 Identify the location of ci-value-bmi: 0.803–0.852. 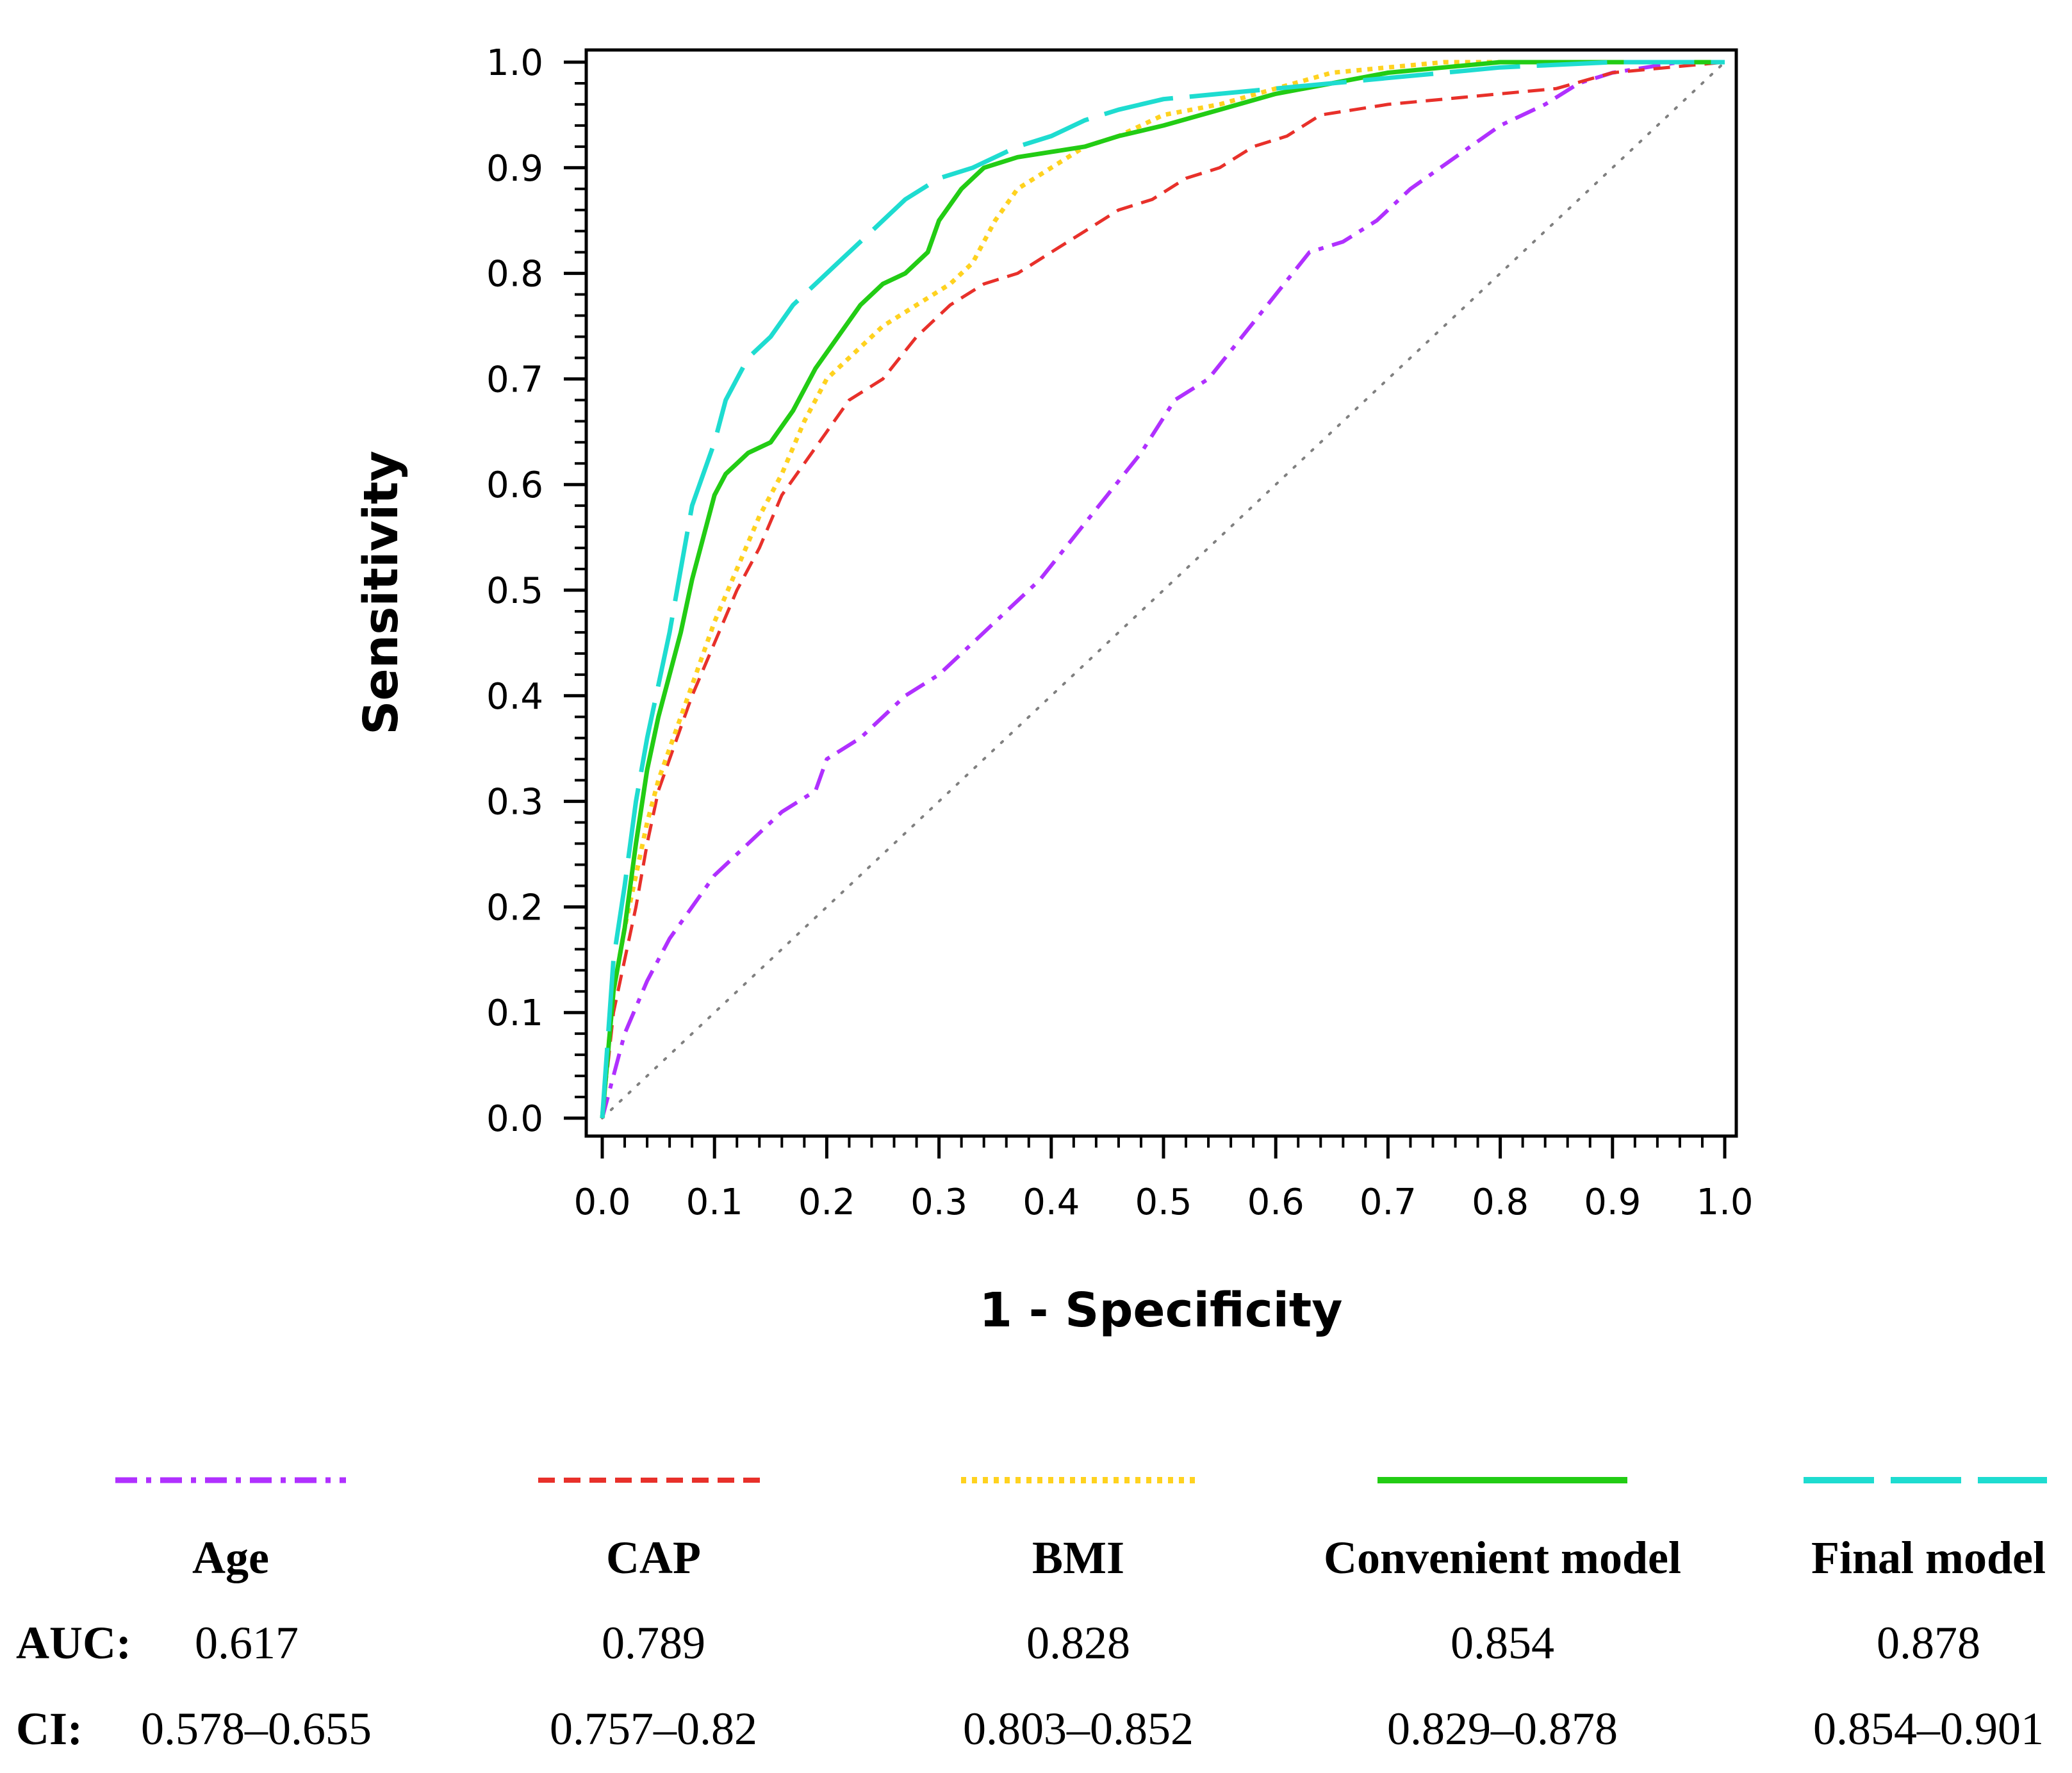
(1078, 1728).